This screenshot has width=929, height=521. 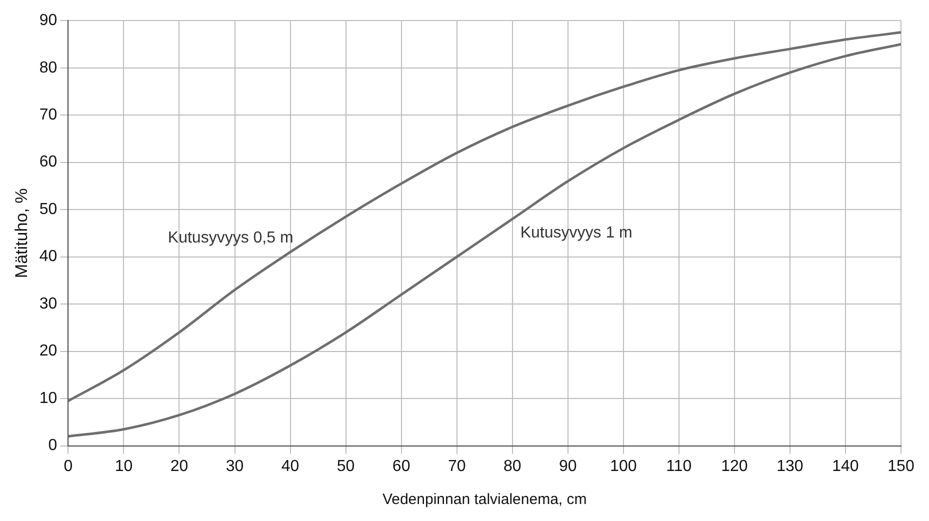 I want to click on x-tick-label: 20, so click(x=179, y=466).